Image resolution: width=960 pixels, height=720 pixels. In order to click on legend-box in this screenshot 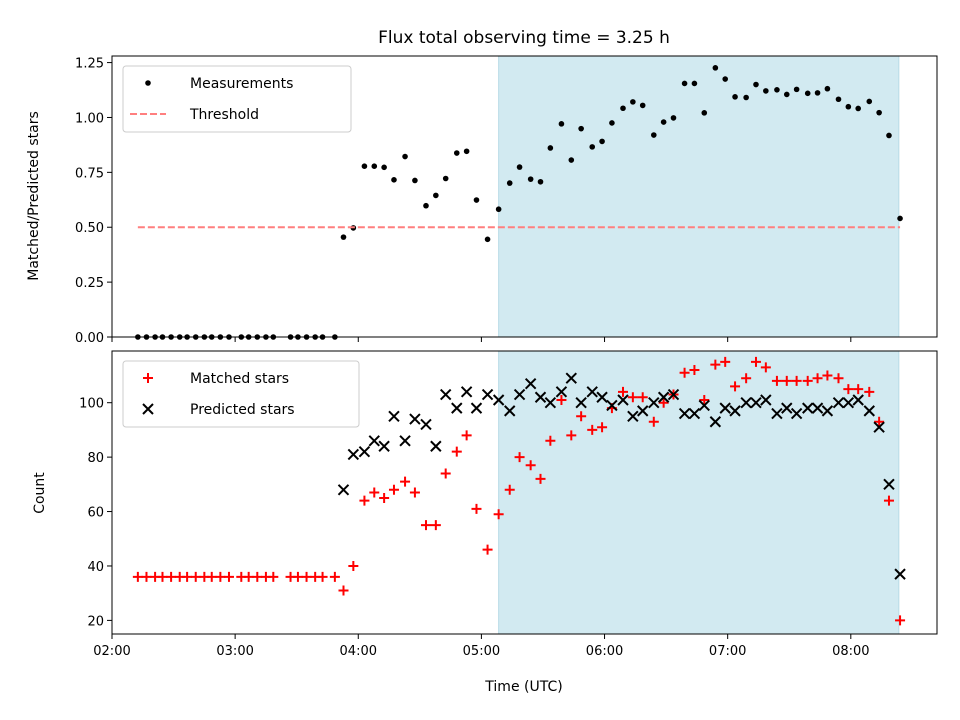, I will do `click(241, 394)`.